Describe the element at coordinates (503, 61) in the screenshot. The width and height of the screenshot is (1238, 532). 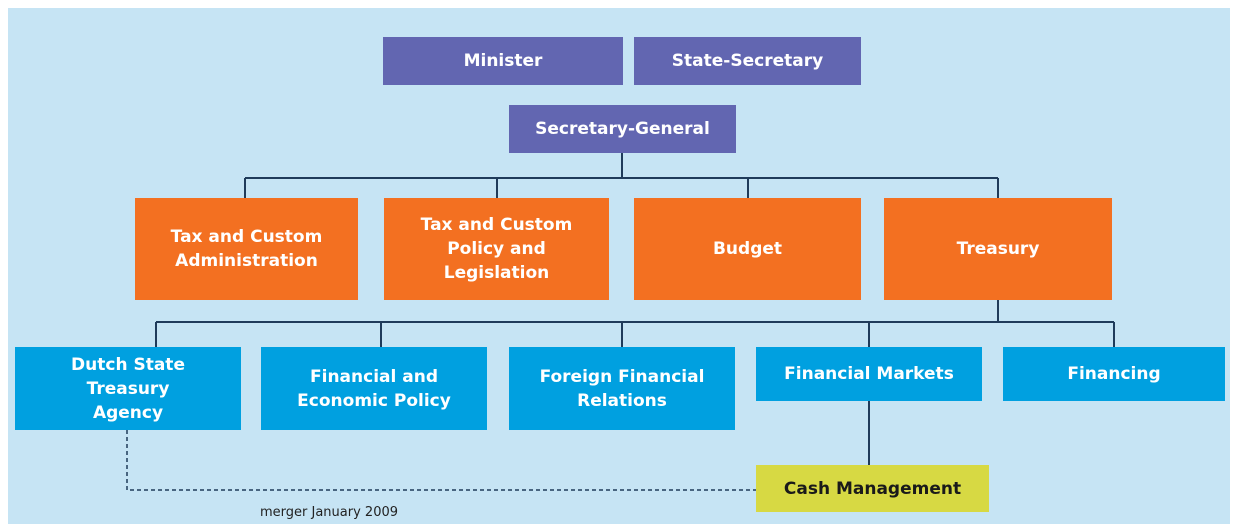
I see `node: Minister` at that location.